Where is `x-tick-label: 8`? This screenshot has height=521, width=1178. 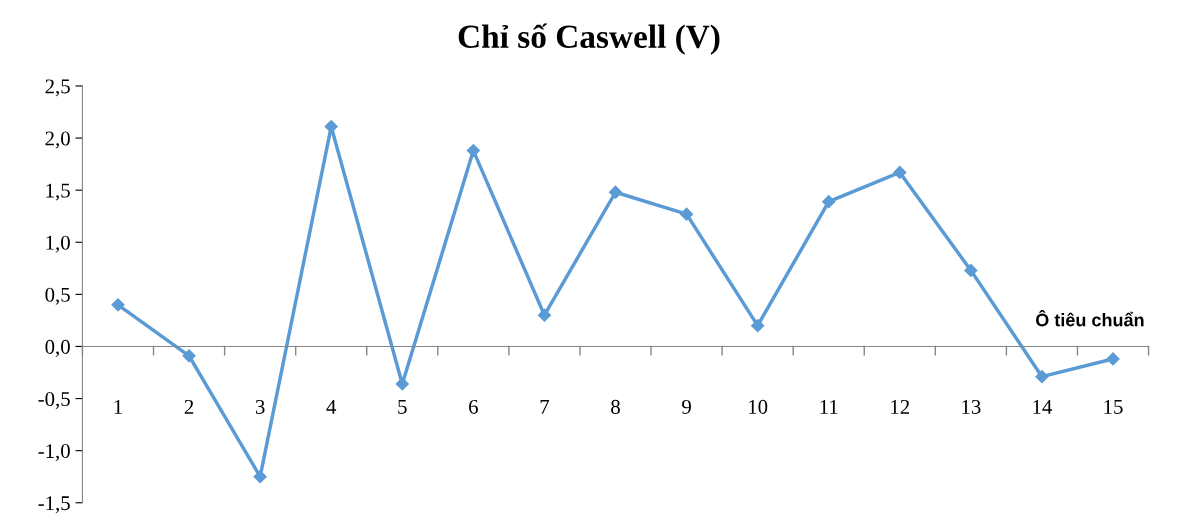
x-tick-label: 8 is located at coordinates (615, 406).